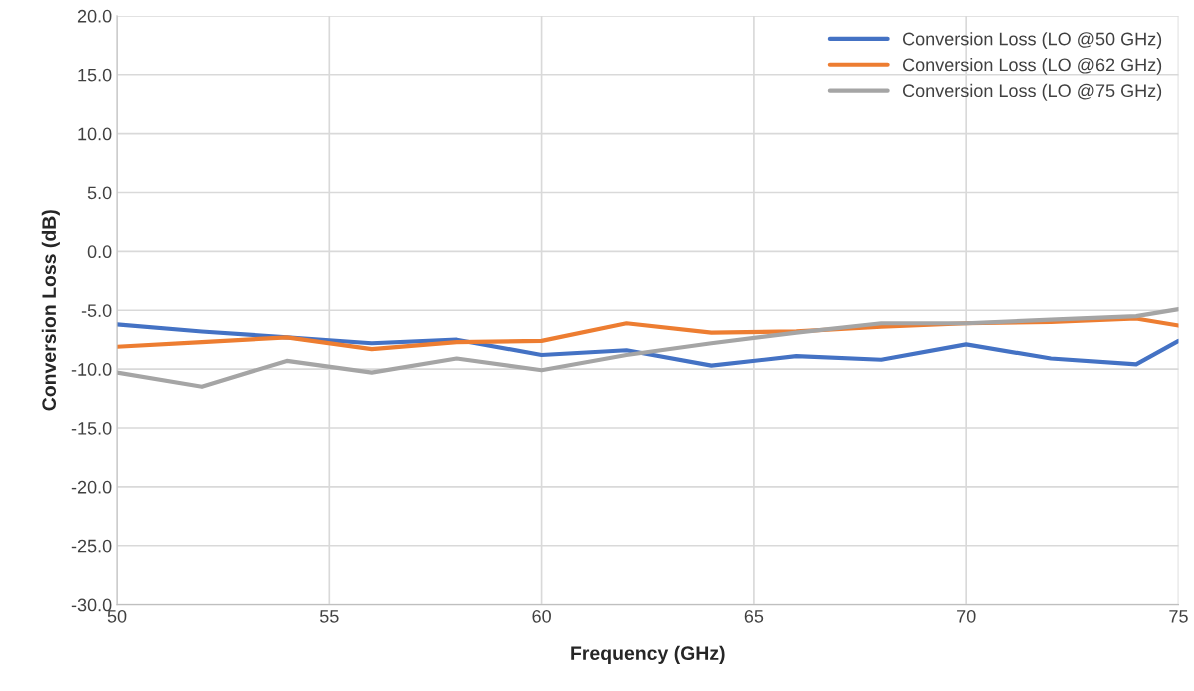 Image resolution: width=1194 pixels, height=691 pixels. What do you see at coordinates (754, 616) in the screenshot?
I see `x-tick-label: 65` at bounding box center [754, 616].